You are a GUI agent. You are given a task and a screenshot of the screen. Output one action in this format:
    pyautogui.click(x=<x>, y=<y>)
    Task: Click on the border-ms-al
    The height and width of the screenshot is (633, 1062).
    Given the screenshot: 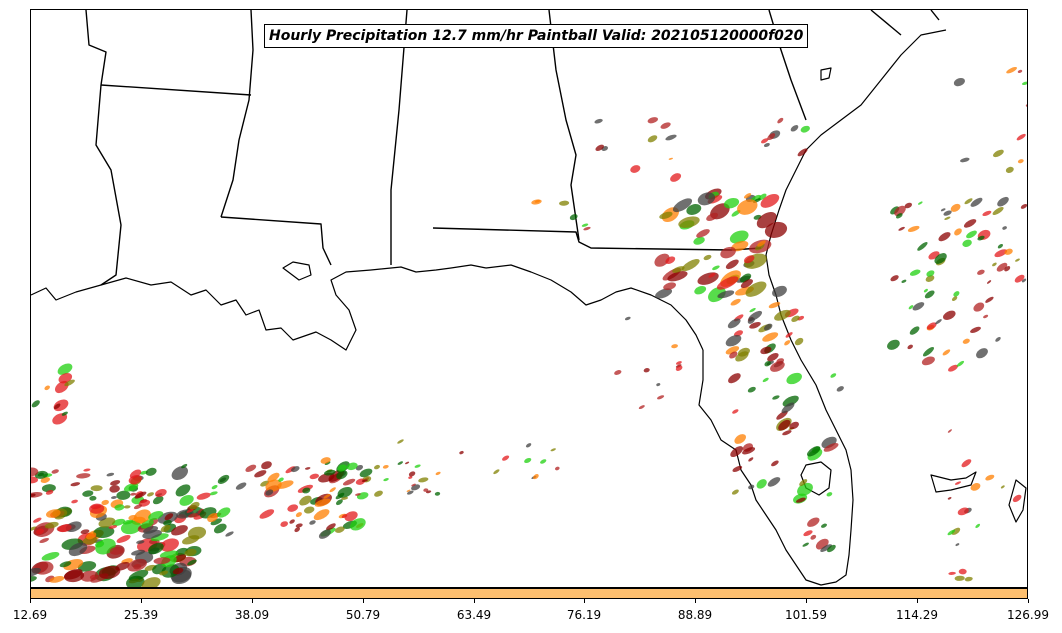 What is the action you would take?
    pyautogui.click(x=399, y=137)
    